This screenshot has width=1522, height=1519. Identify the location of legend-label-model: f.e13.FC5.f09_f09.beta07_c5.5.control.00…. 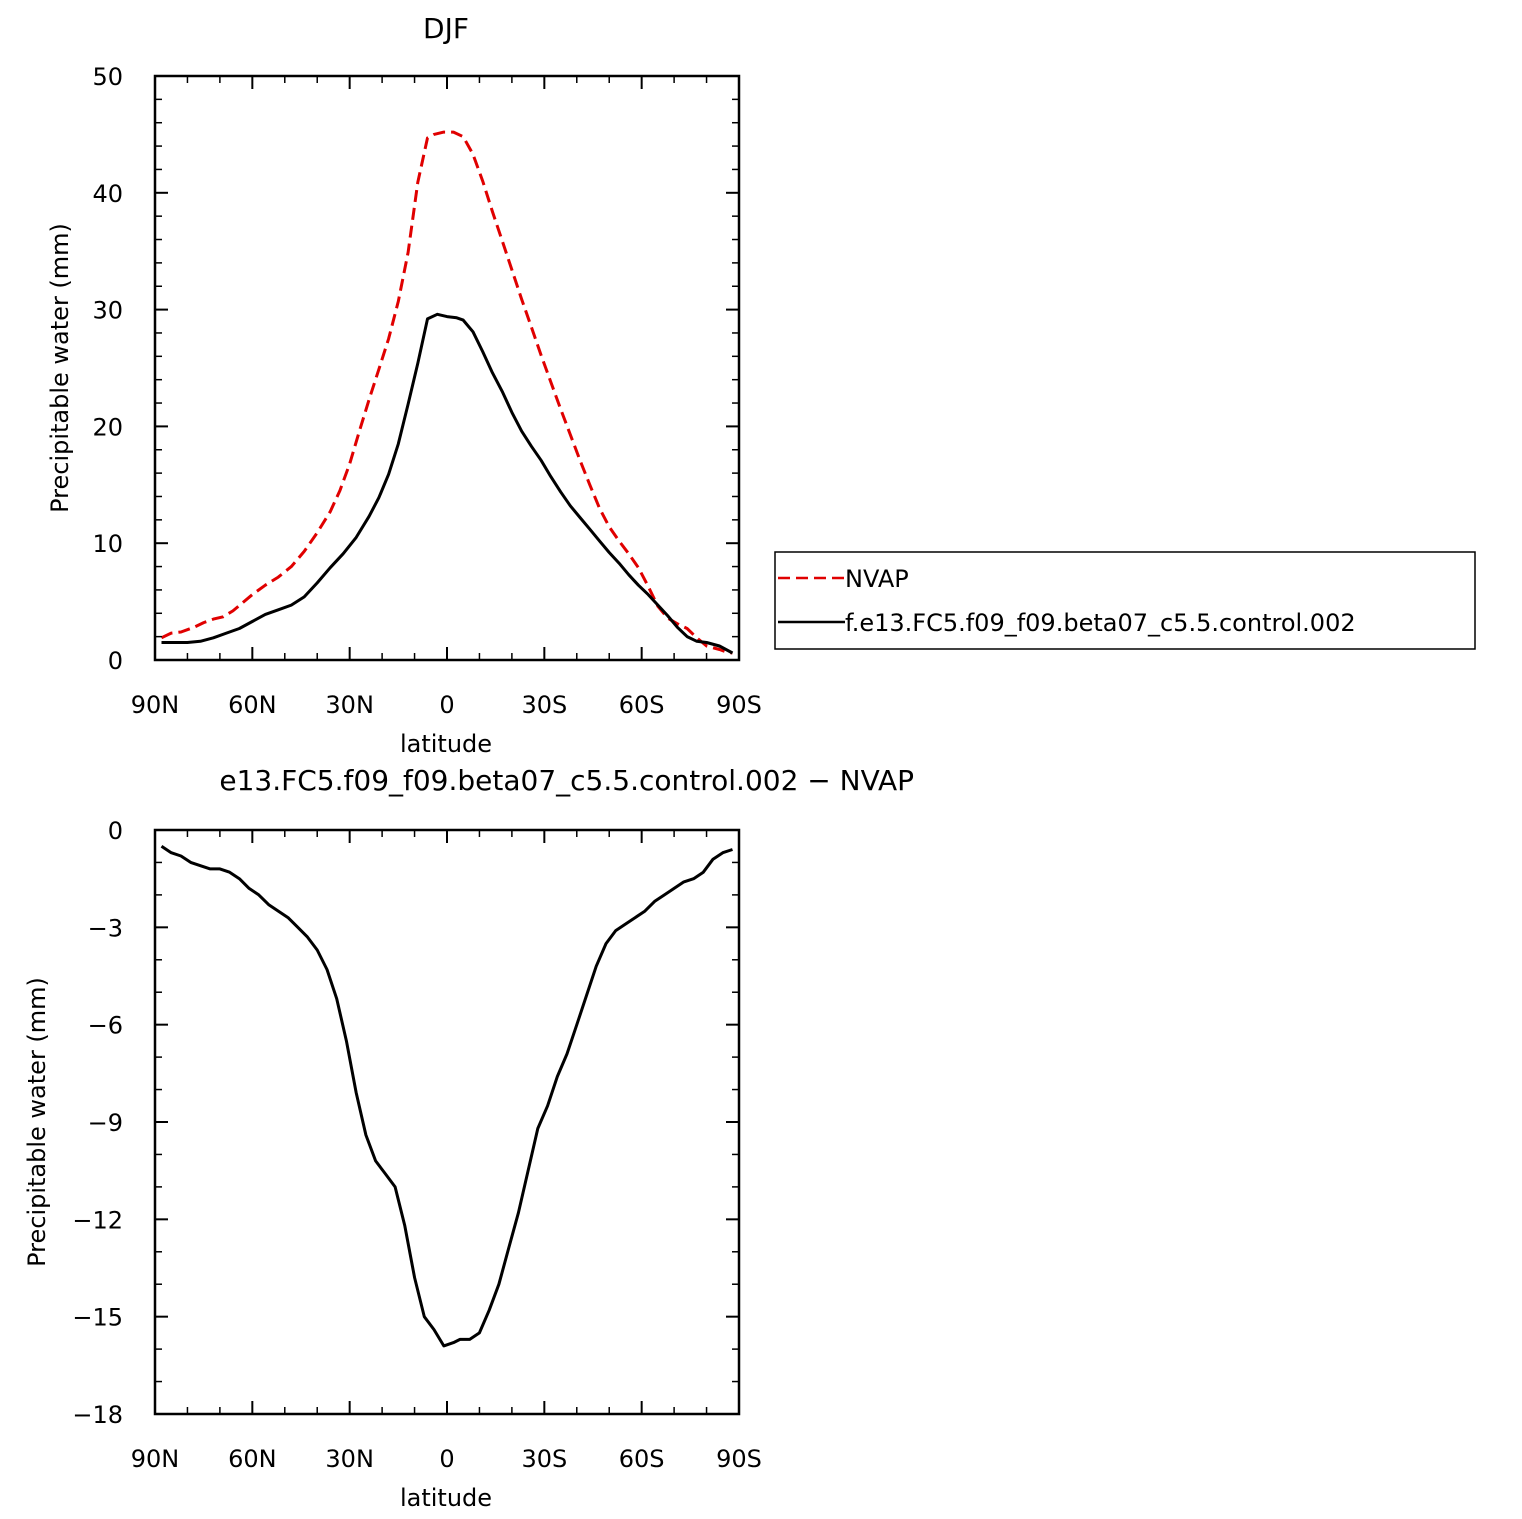
(1100, 623).